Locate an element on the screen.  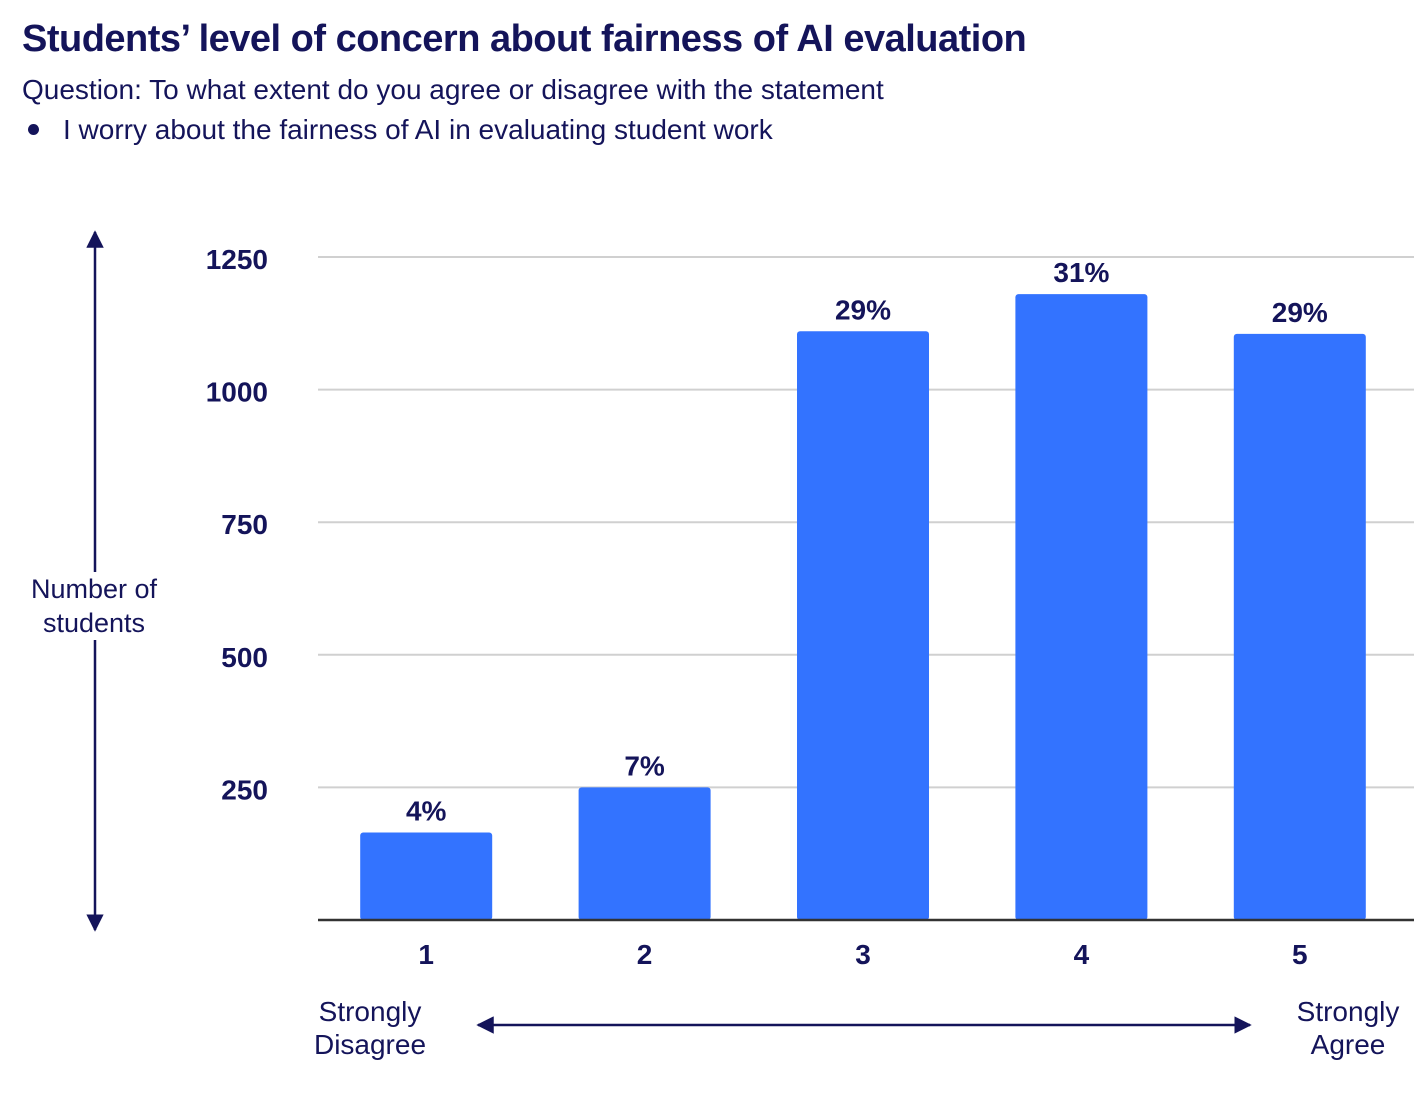
x-tick-label: 1 is located at coordinates (426, 954).